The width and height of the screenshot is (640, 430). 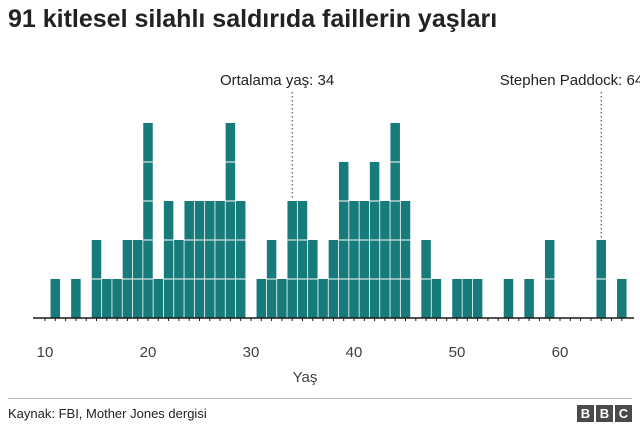 I want to click on x-tick-label: 60, so click(x=560, y=352).